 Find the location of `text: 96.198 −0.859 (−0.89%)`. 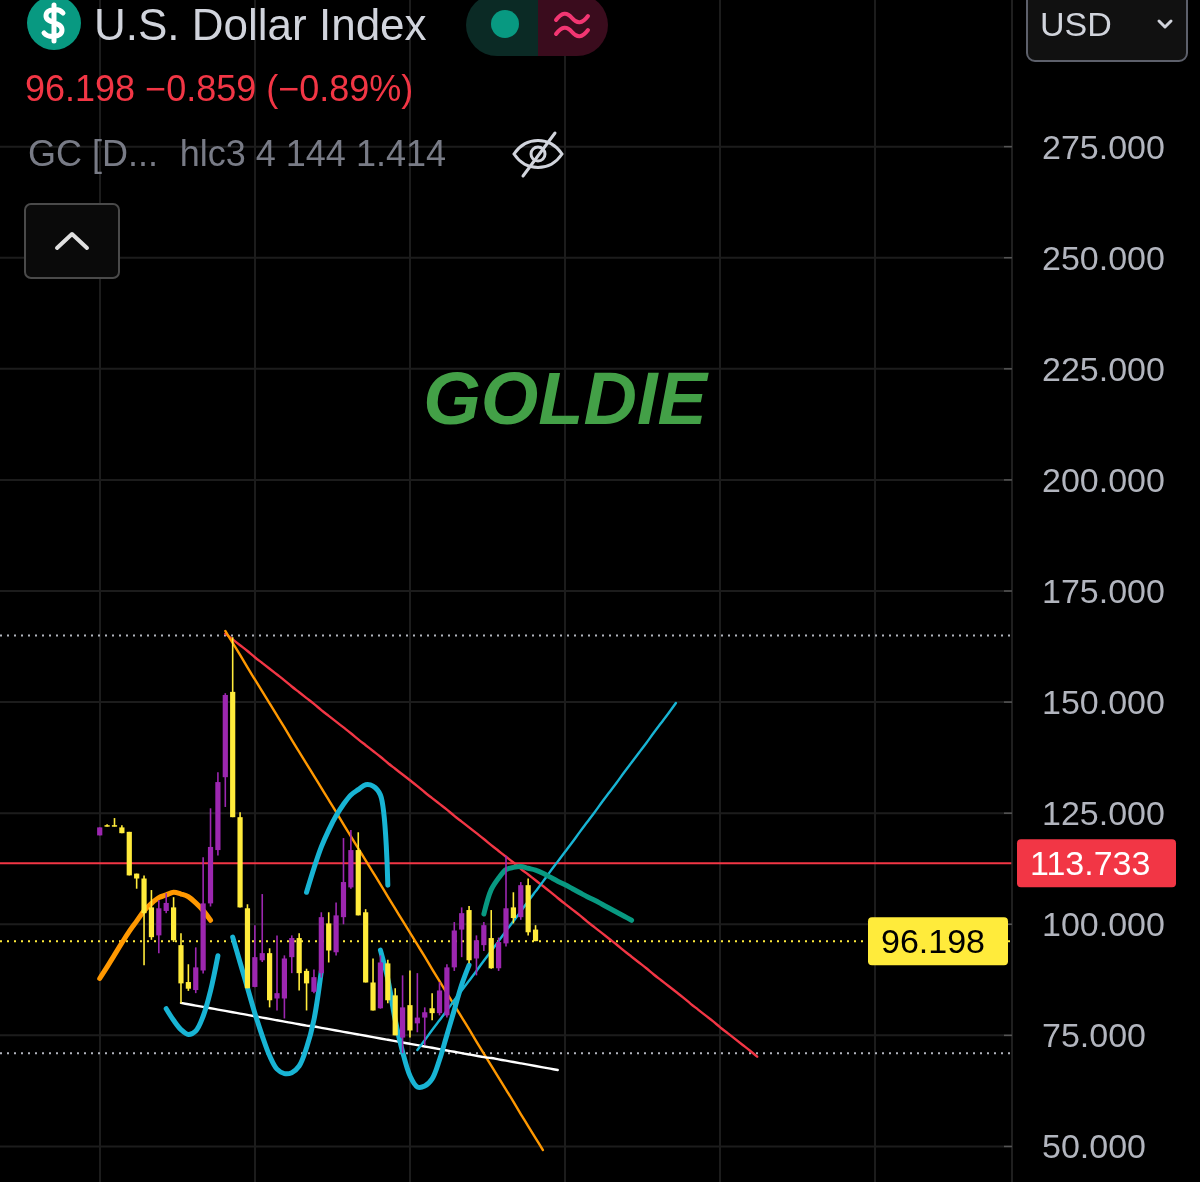

text: 96.198 −0.859 (−0.89%) is located at coordinates (219, 88).